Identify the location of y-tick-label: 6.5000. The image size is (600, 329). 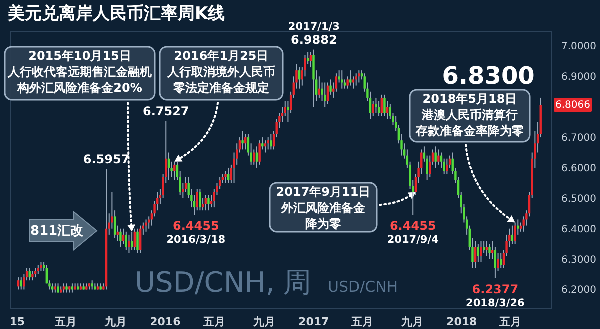
(579, 199).